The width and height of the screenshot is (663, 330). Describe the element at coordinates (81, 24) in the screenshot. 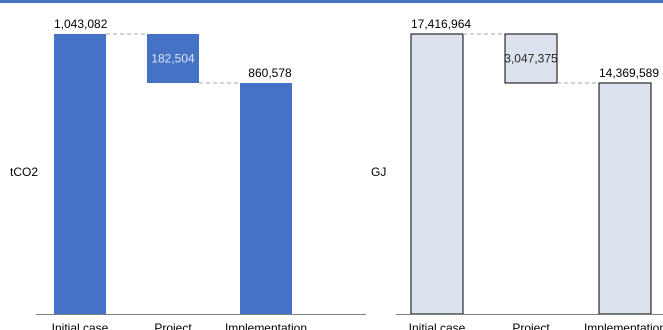

I see `data-label-tco2-initial-case: 1,043,082` at that location.